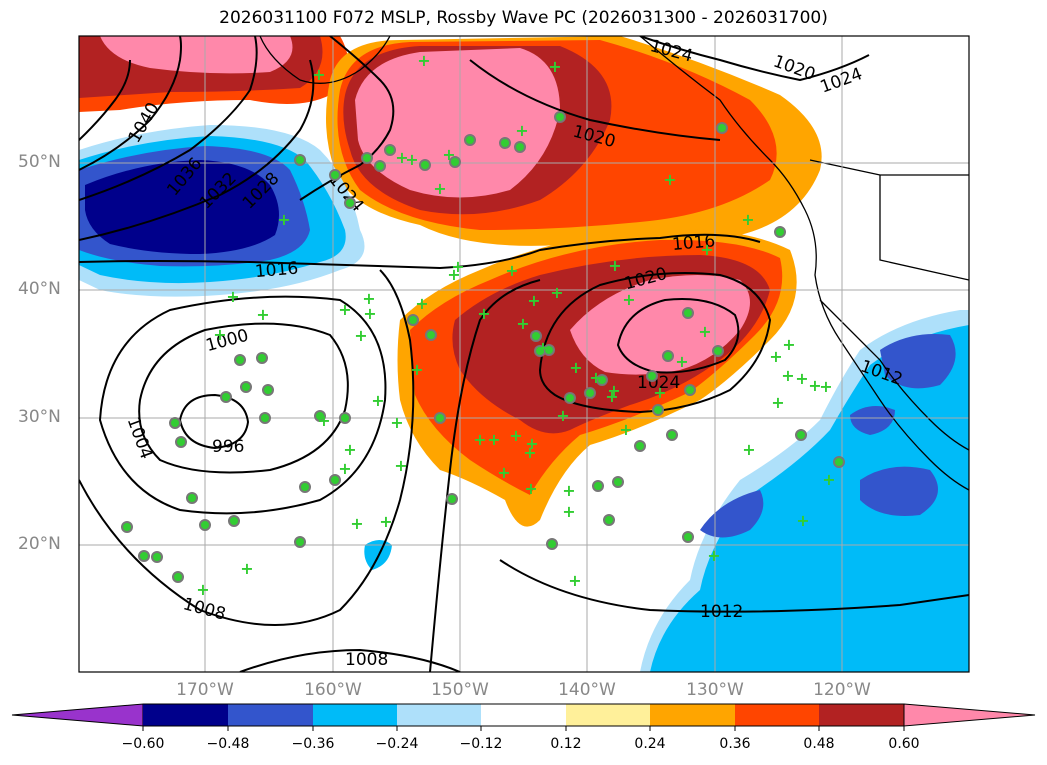 Image resolution: width=1047 pixels, height=765 pixels. Describe the element at coordinates (969, 715) in the screenshot. I see `colorbar-extend-high` at that location.